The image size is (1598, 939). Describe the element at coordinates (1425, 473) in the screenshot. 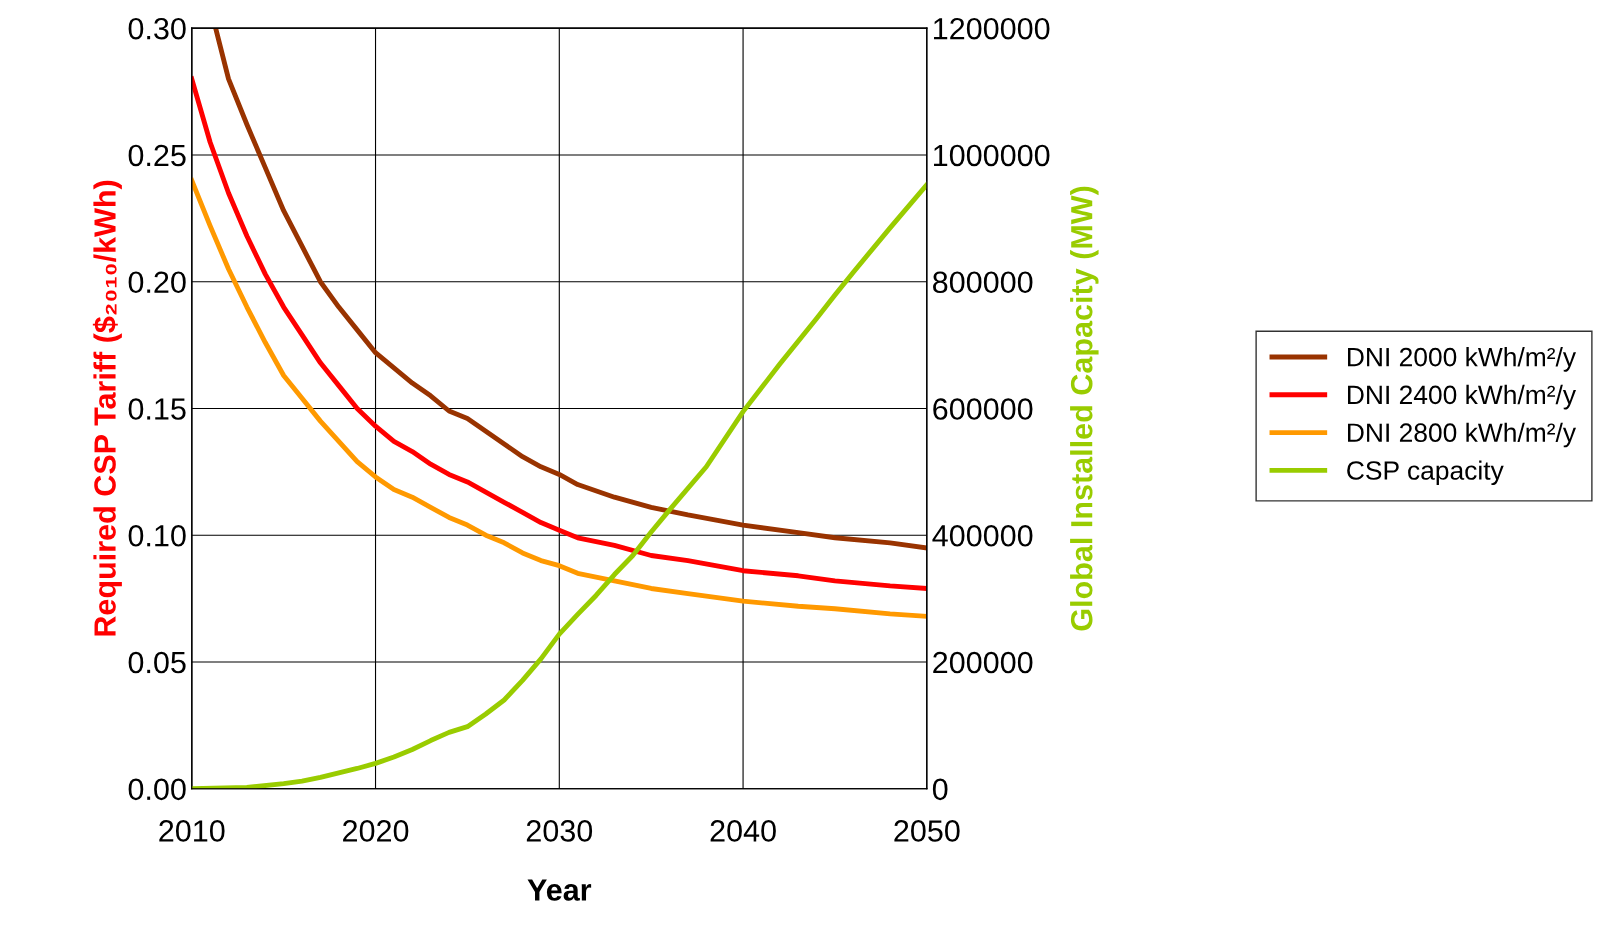

I see `legend-label: CSP capacity` at that location.